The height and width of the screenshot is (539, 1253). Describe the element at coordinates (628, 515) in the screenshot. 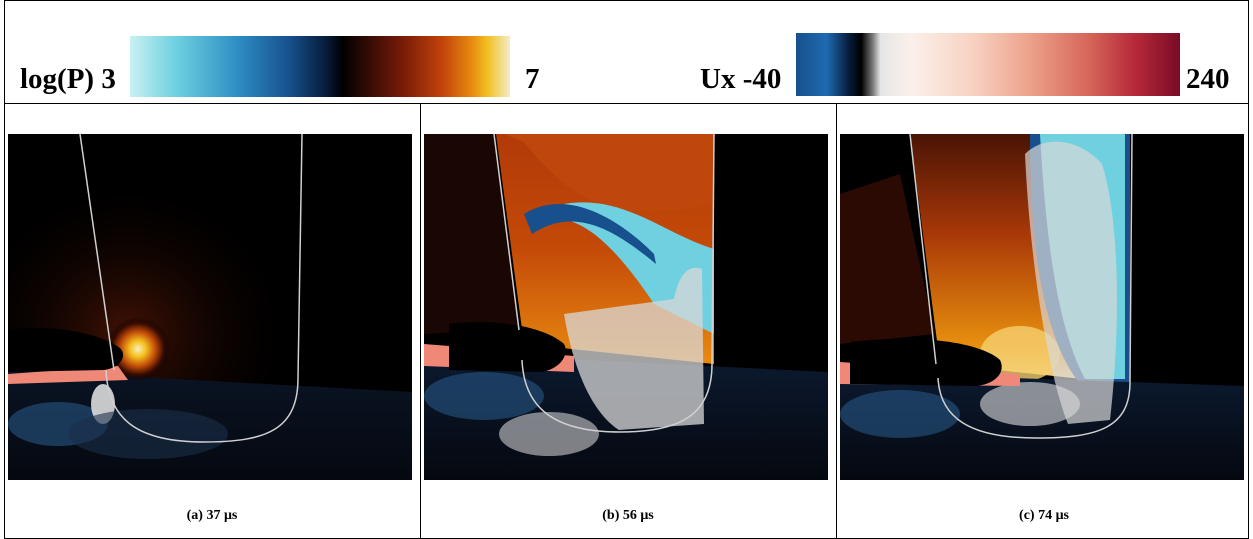

I see `panel-b-caption: (b) 56 μs` at that location.